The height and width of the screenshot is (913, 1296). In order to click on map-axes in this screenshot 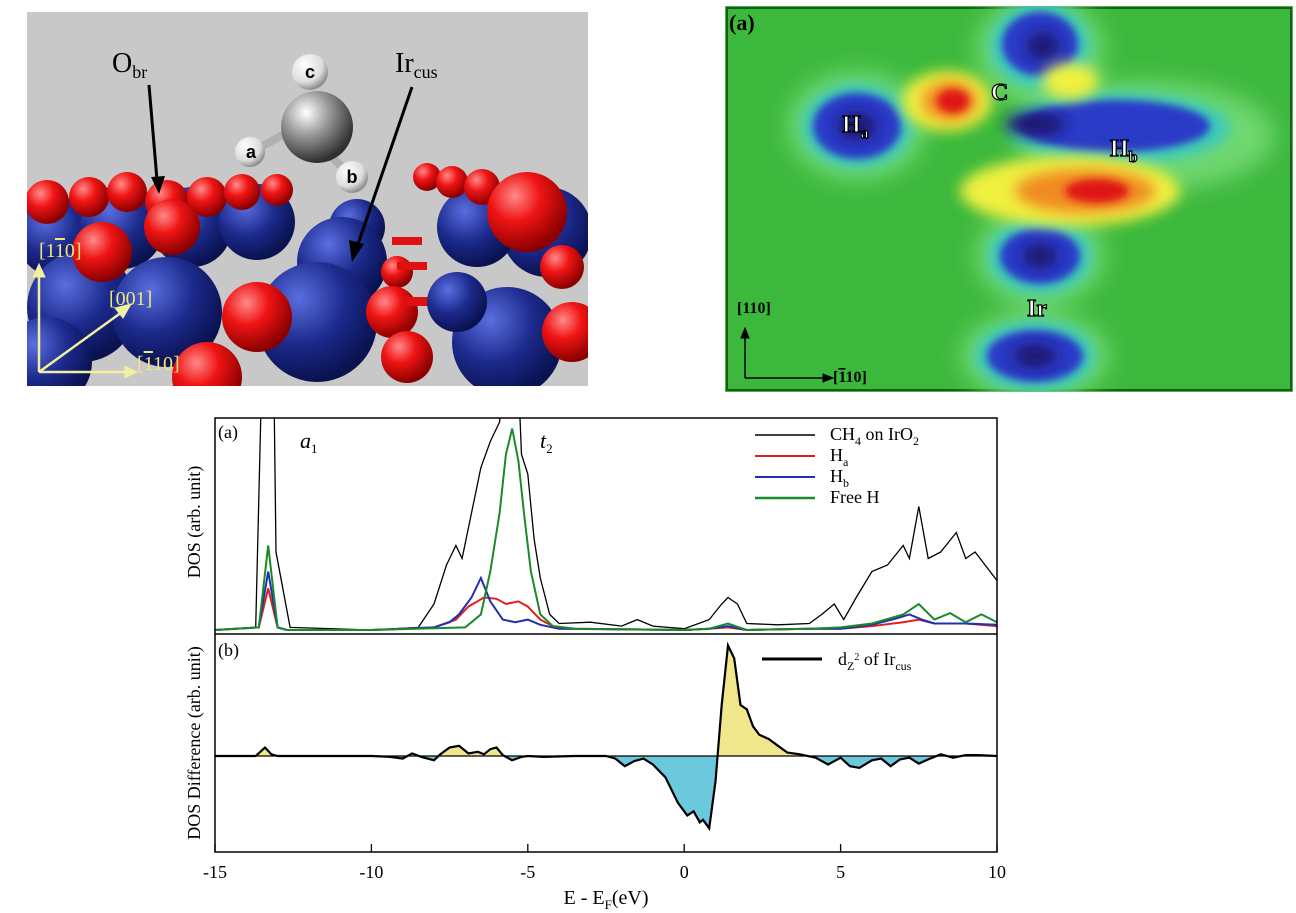, I will do `click(787, 354)`.